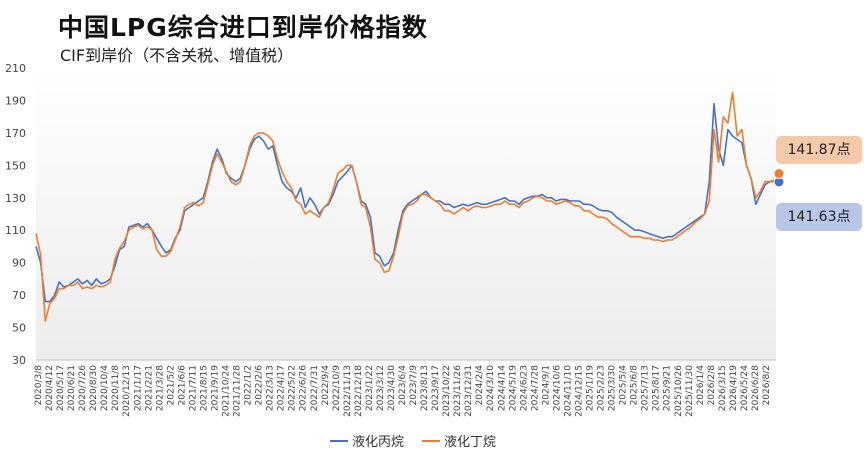 Image resolution: width=864 pixels, height=453 pixels. I want to click on y-tick-label: 90, so click(19, 263).